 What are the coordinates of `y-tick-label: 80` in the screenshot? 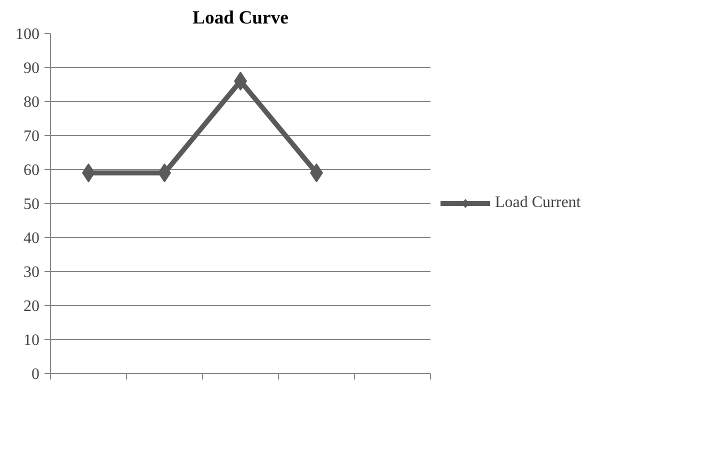 It's located at (32, 102).